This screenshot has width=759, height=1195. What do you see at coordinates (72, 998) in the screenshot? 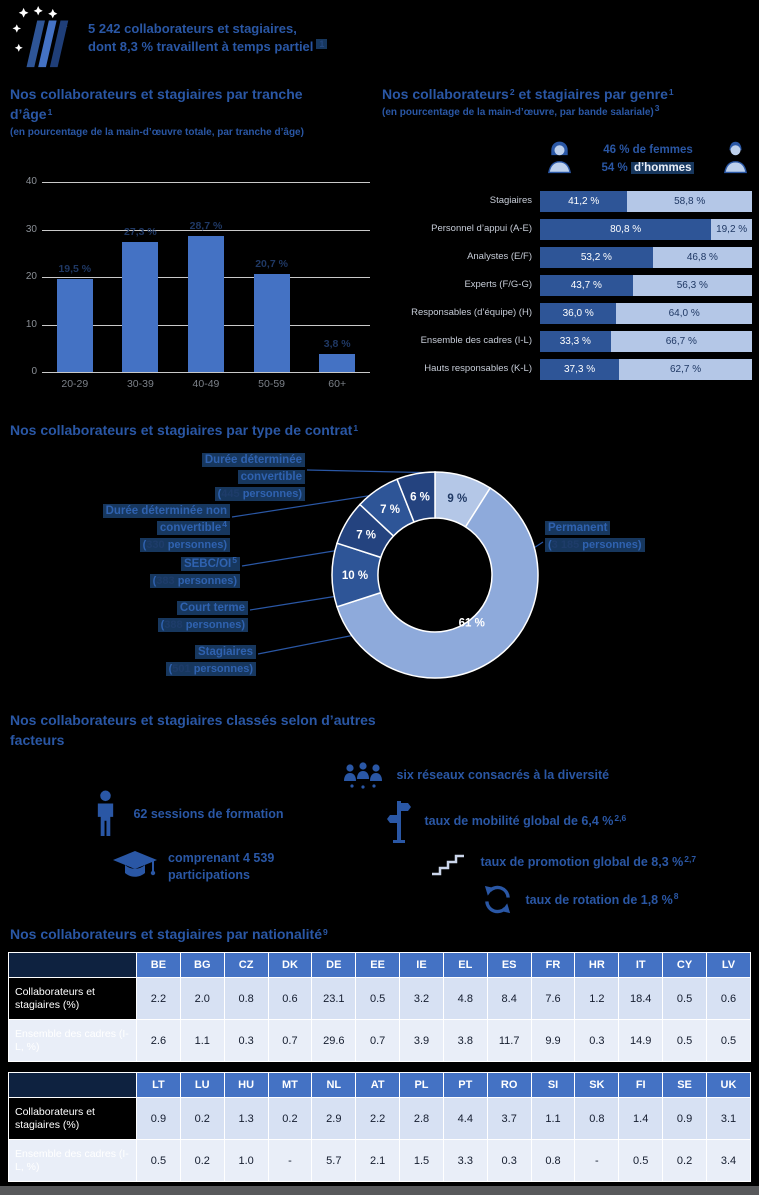
I see `row-label: Collaborateurs et stagiaires (%)` at bounding box center [72, 998].